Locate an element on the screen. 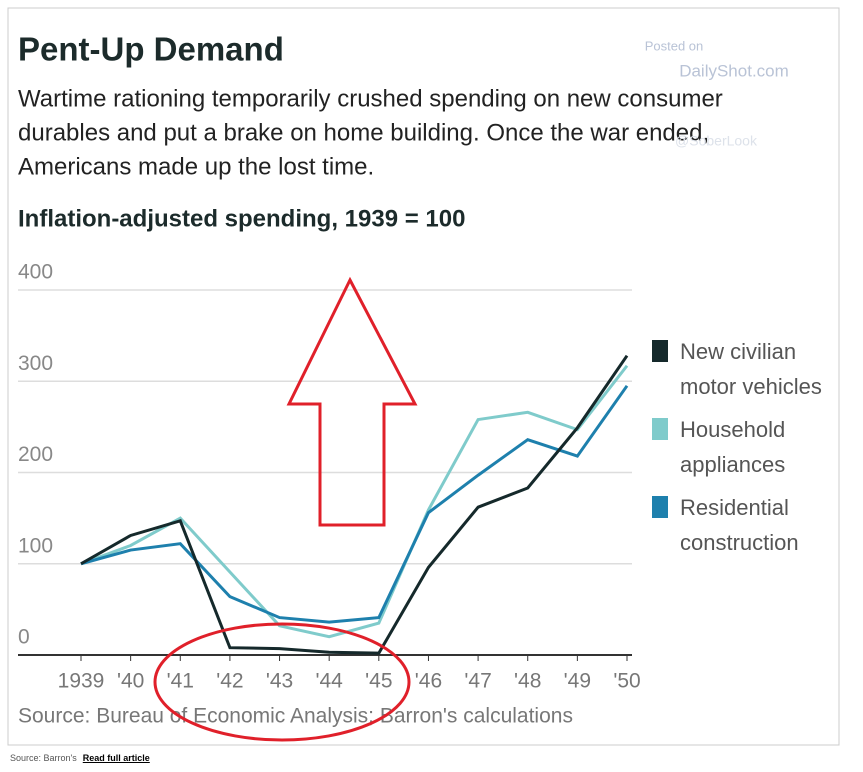 The image size is (863, 772). legend-label: Household appliances is located at coordinates (733, 447).